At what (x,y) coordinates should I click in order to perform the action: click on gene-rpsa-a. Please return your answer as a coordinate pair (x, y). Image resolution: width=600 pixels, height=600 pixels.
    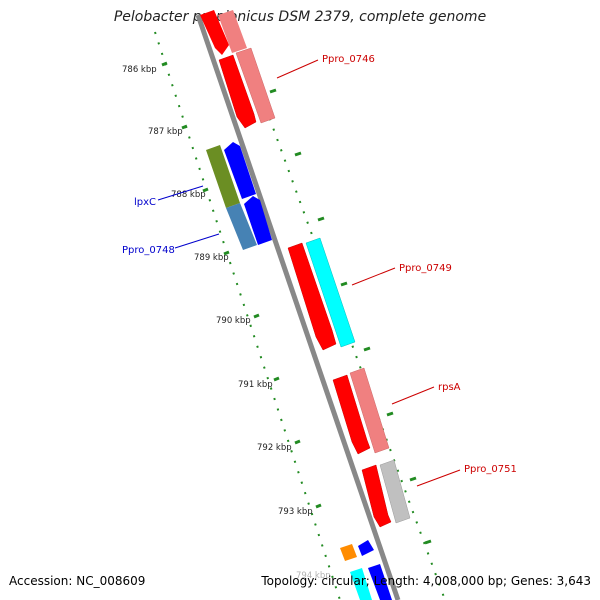
    Looking at the image, I should click on (351, 414).